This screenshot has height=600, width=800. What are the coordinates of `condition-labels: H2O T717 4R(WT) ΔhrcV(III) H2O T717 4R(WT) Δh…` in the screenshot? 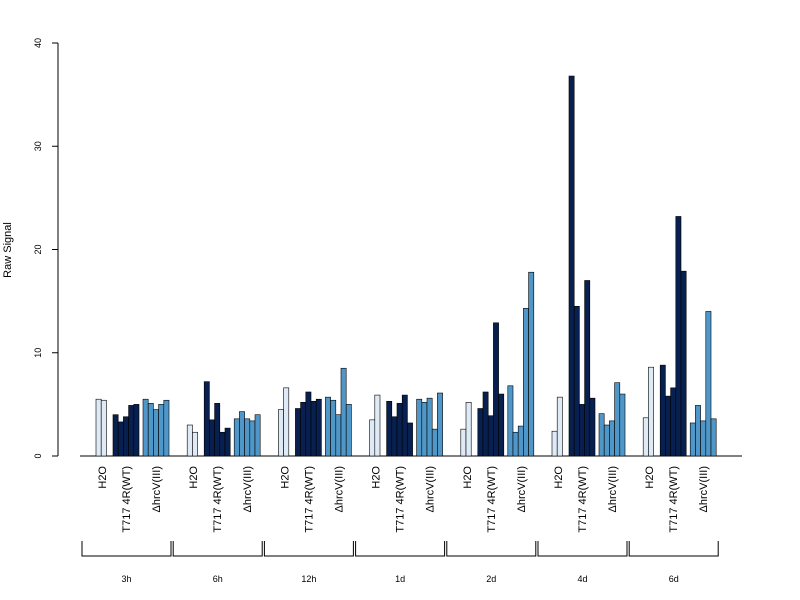 It's located at (403, 499).